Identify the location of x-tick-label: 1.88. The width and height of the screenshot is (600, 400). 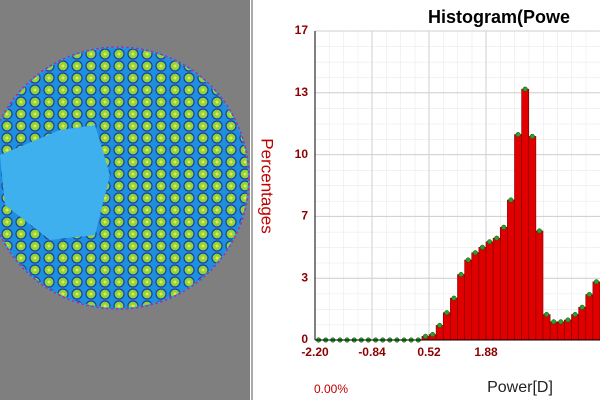
(486, 352).